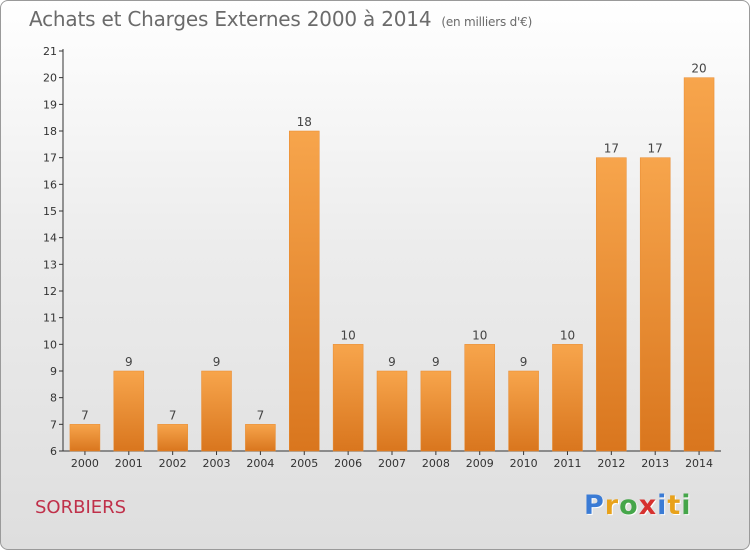 Image resolution: width=750 pixels, height=550 pixels. Describe the element at coordinates (524, 463) in the screenshot. I see `x-tick-label: 2010` at that location.